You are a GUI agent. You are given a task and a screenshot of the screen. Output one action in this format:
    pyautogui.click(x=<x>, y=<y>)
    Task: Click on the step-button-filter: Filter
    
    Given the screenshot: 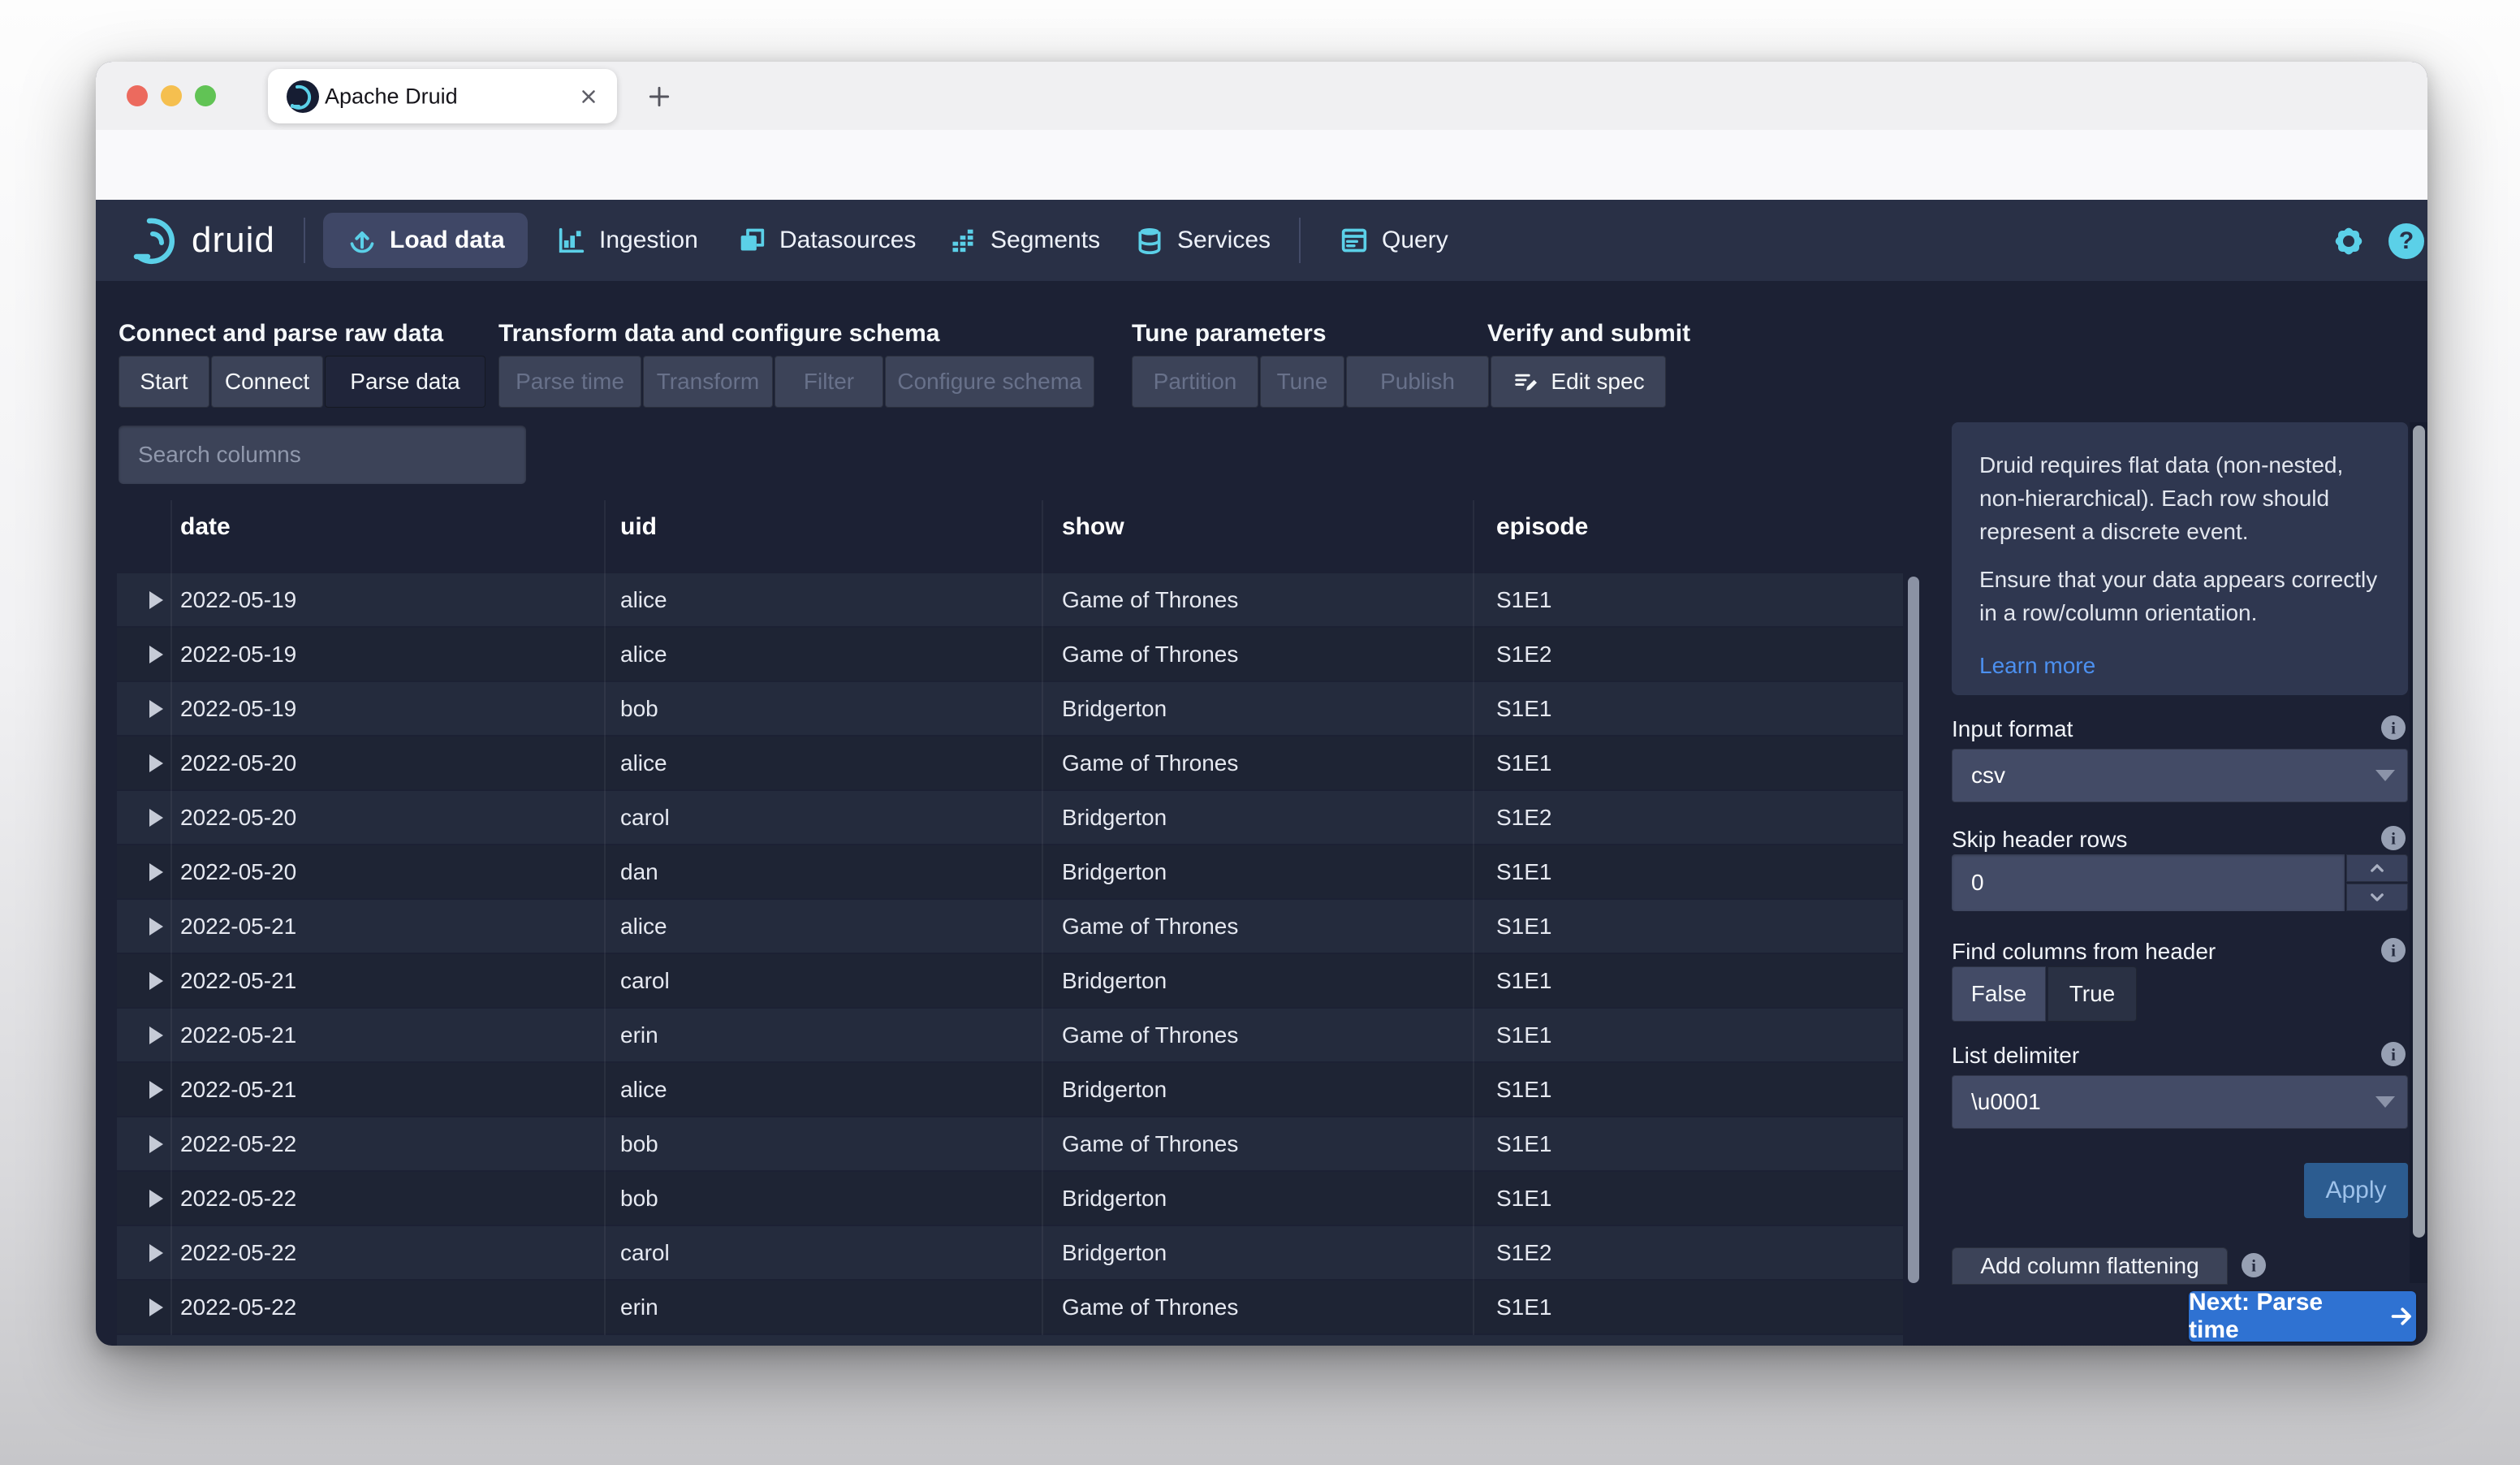 What is the action you would take?
    pyautogui.click(x=829, y=382)
    